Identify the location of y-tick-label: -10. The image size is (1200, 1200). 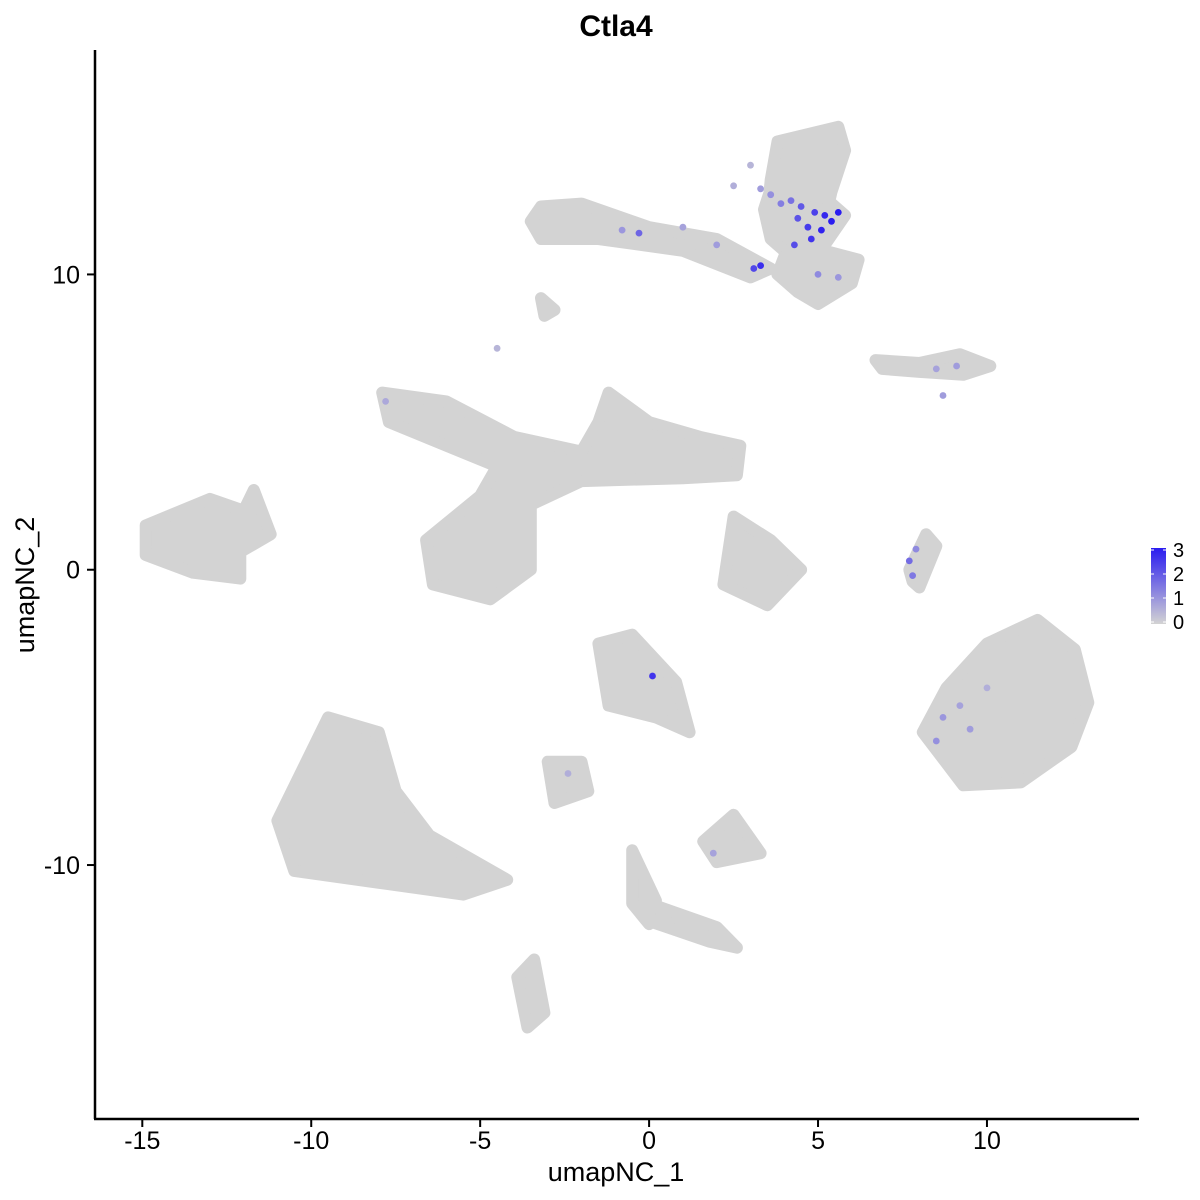
(62, 866).